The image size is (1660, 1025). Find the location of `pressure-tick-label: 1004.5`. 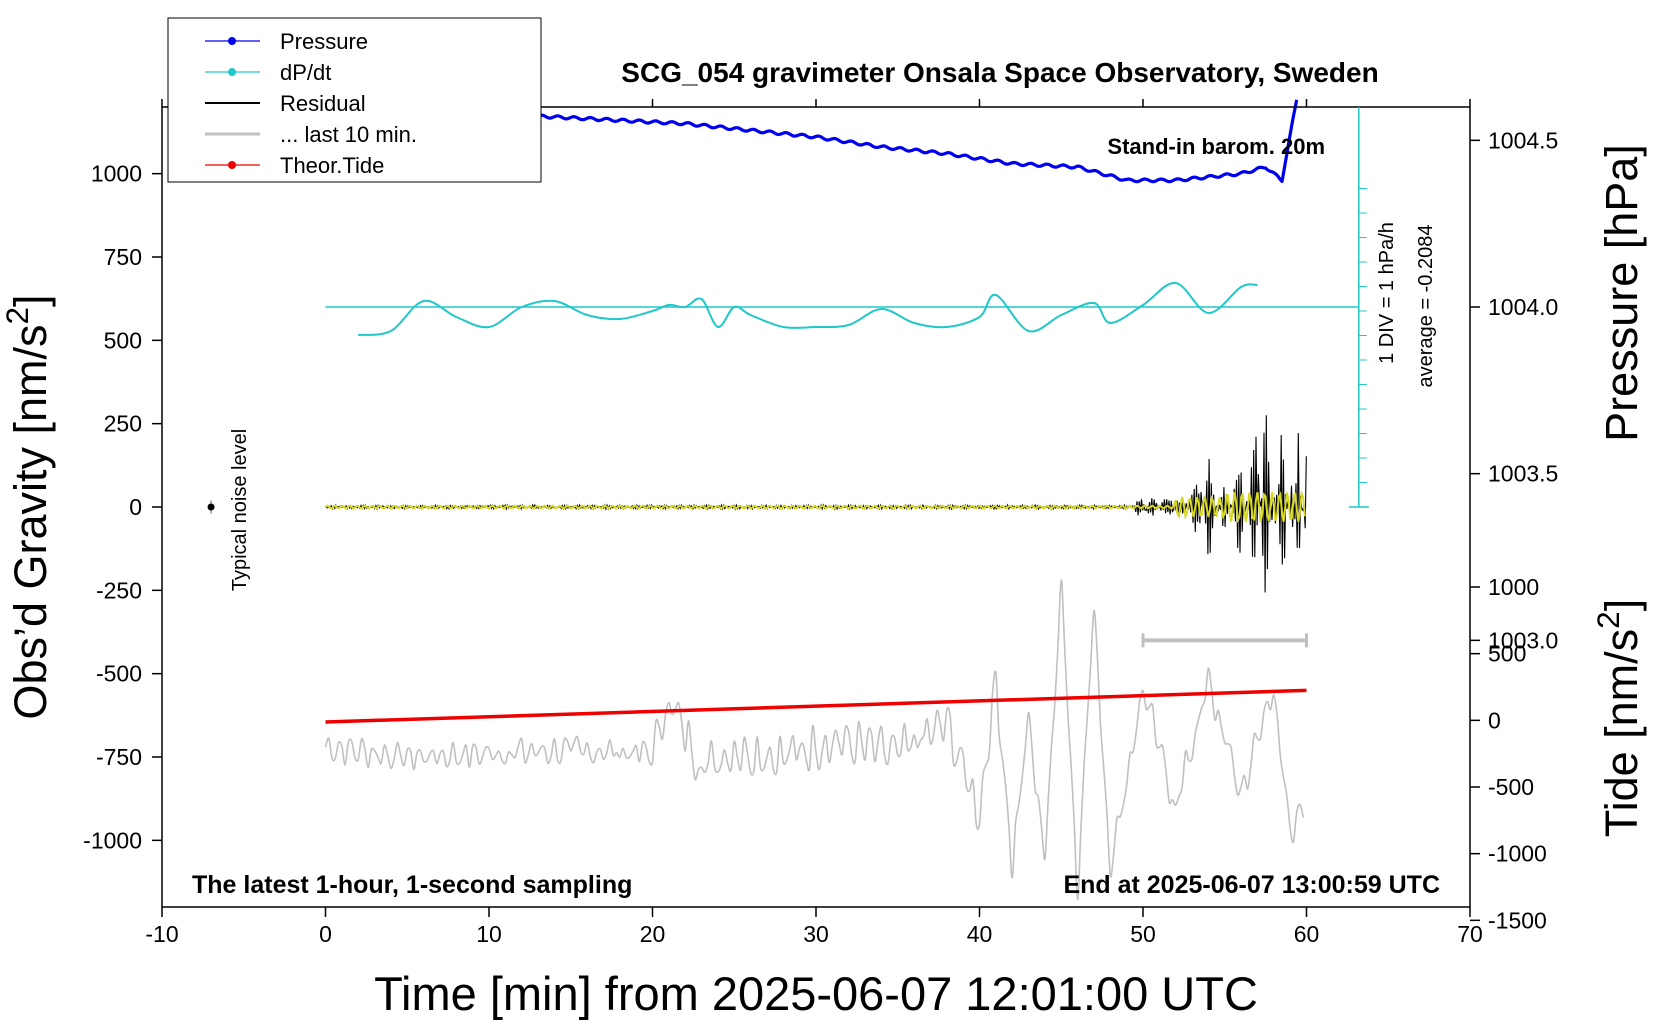

pressure-tick-label: 1004.5 is located at coordinates (1523, 140).